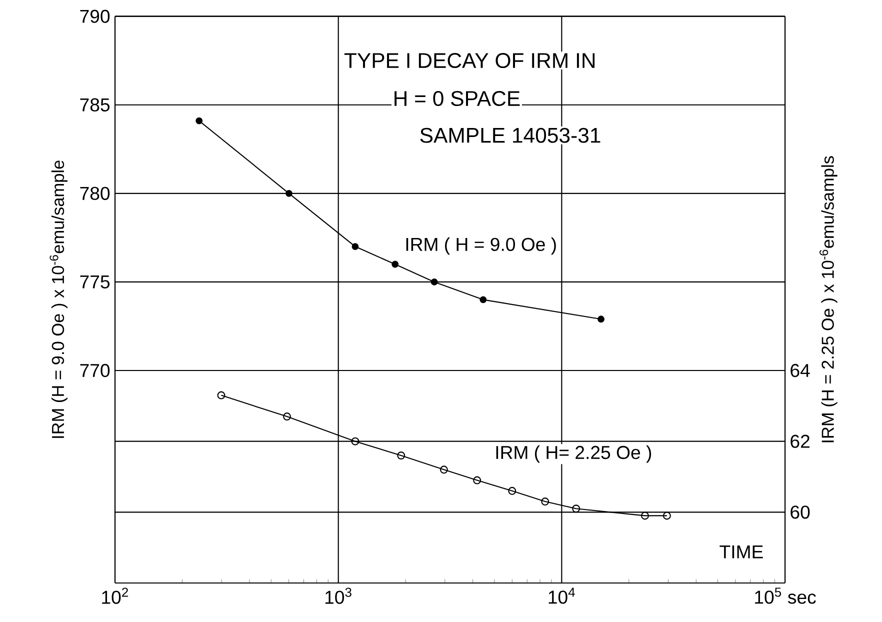 Image resolution: width=882 pixels, height=622 pixels. Describe the element at coordinates (59, 299) in the screenshot. I see `y-axis-title: IRM (H = 9.0 Oe ) x 10$^{-6}$emu/sample` at that location.